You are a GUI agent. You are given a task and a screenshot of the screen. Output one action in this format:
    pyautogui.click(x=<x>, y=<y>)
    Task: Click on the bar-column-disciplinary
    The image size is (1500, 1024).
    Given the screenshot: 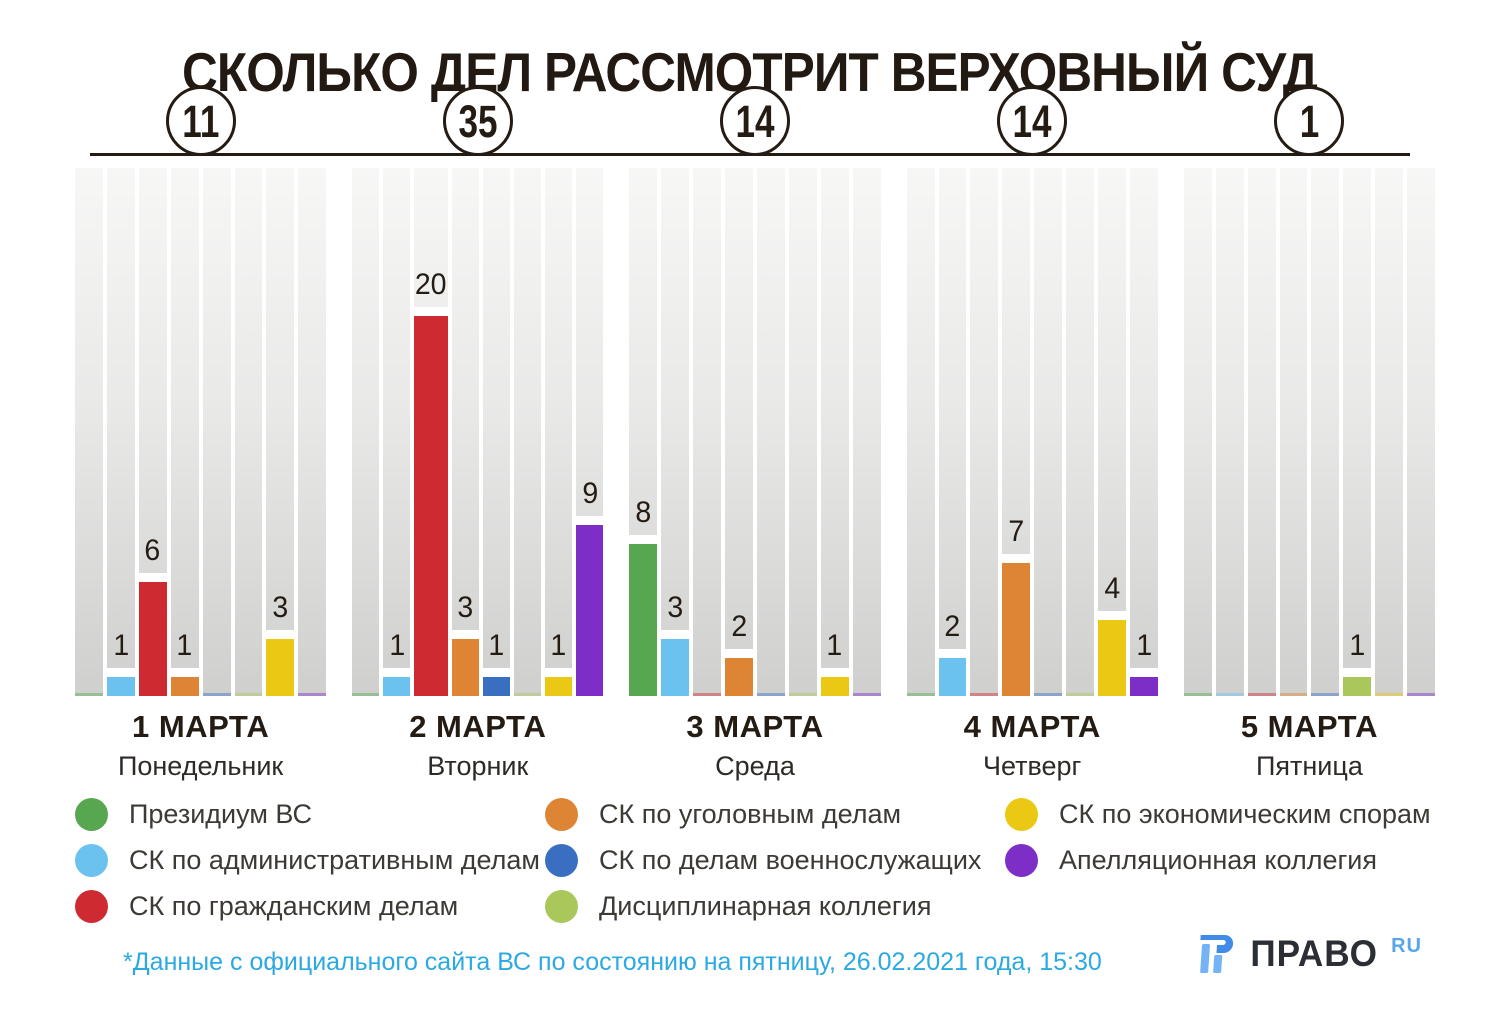 What is the action you would take?
    pyautogui.click(x=802, y=432)
    